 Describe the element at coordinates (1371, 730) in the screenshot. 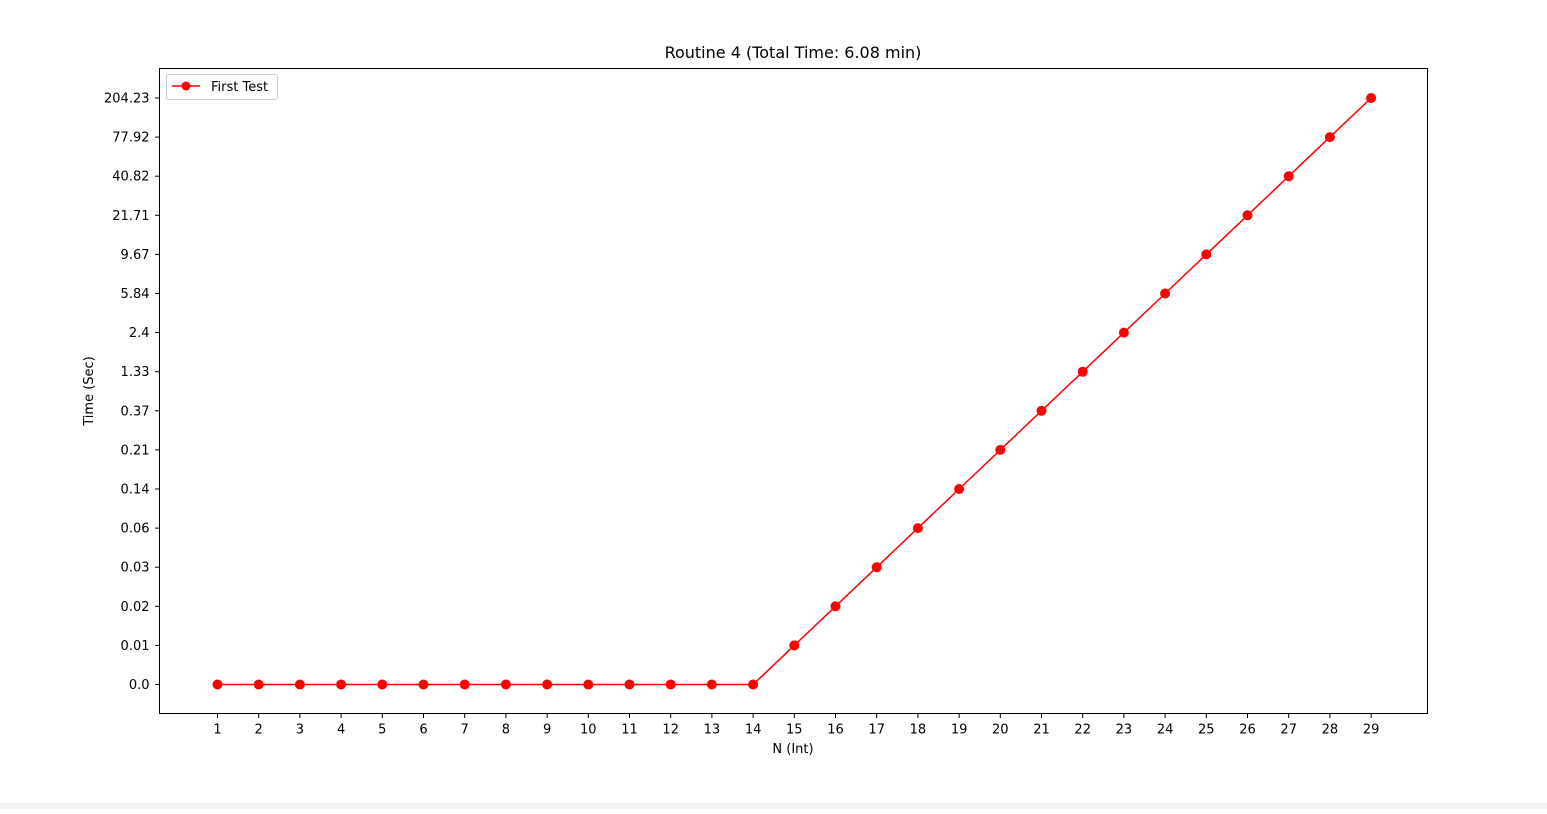

I see `x-tick-label: 29` at that location.